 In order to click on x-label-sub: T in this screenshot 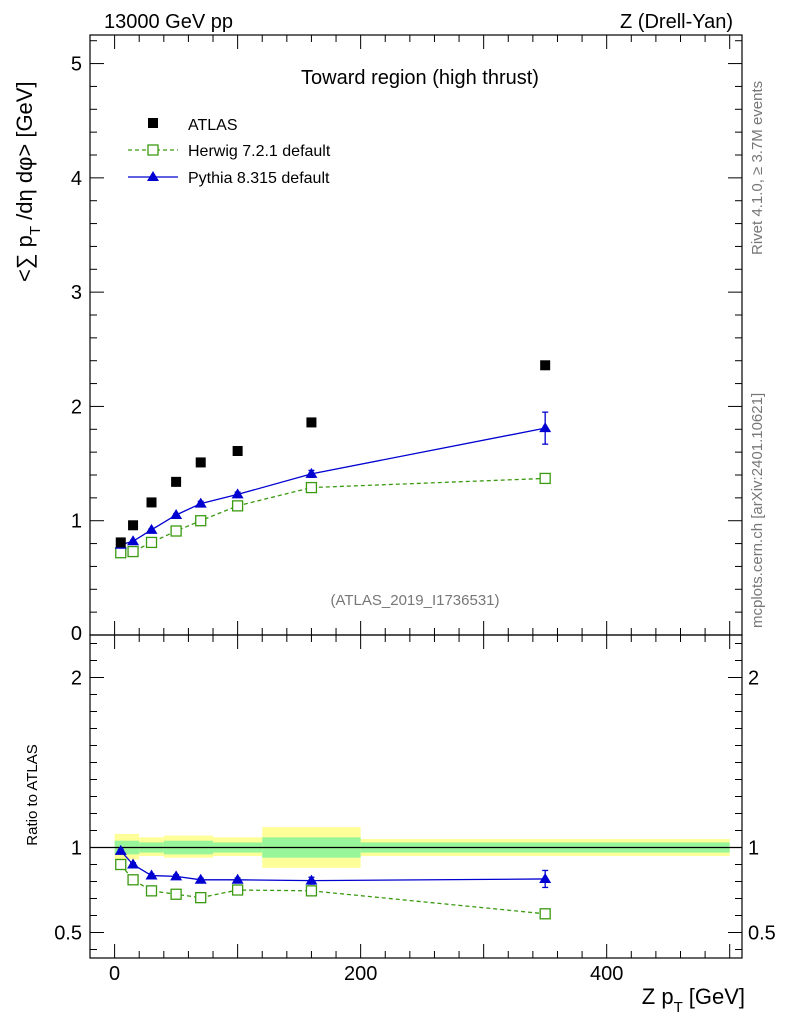, I will do `click(678, 1007)`.